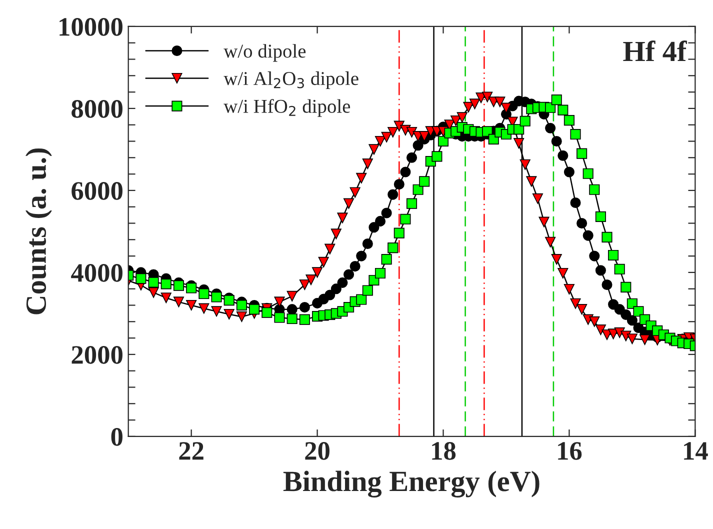 The image size is (713, 529). I want to click on x-tick-label: 16, so click(570, 451).